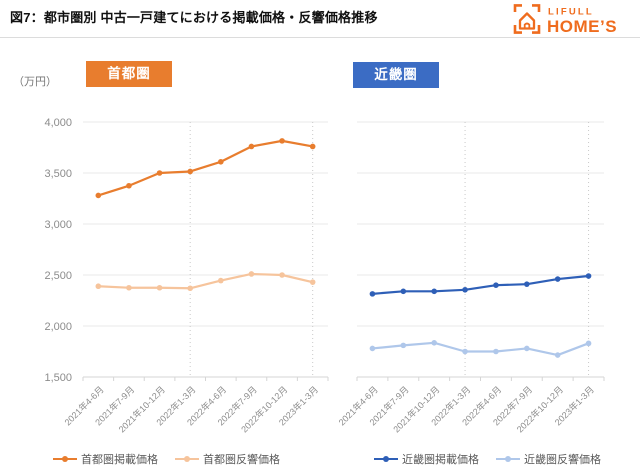  What do you see at coordinates (129, 74) in the screenshot?
I see `region-badge-shutoken: 首都圏` at bounding box center [129, 74].